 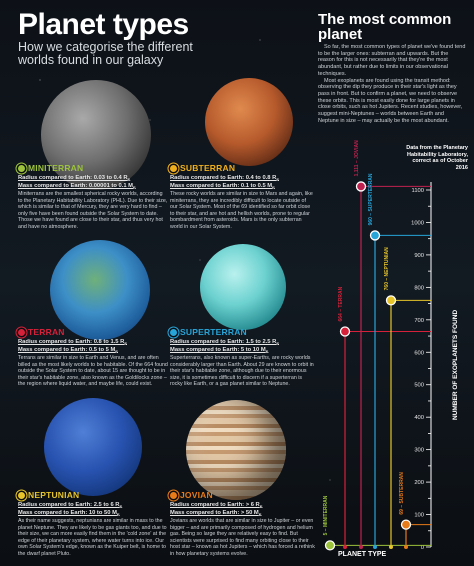 I want to click on subterran-mass: Mass compared to Earth: 0.1 to 0.5 M, so click(x=221, y=186).